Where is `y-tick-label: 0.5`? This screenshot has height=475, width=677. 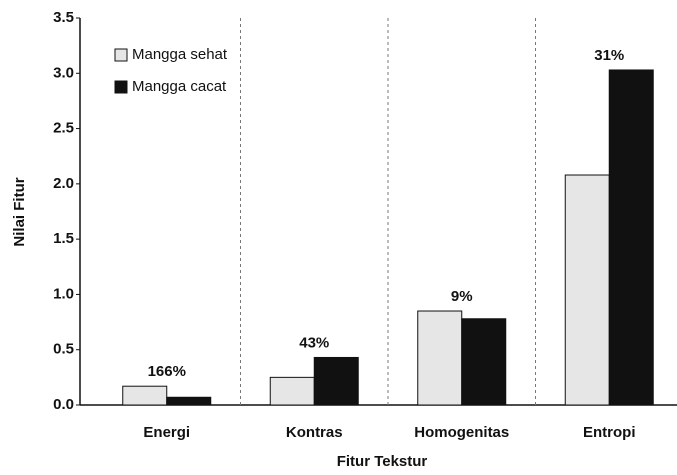 y-tick-label: 0.5 is located at coordinates (63, 349).